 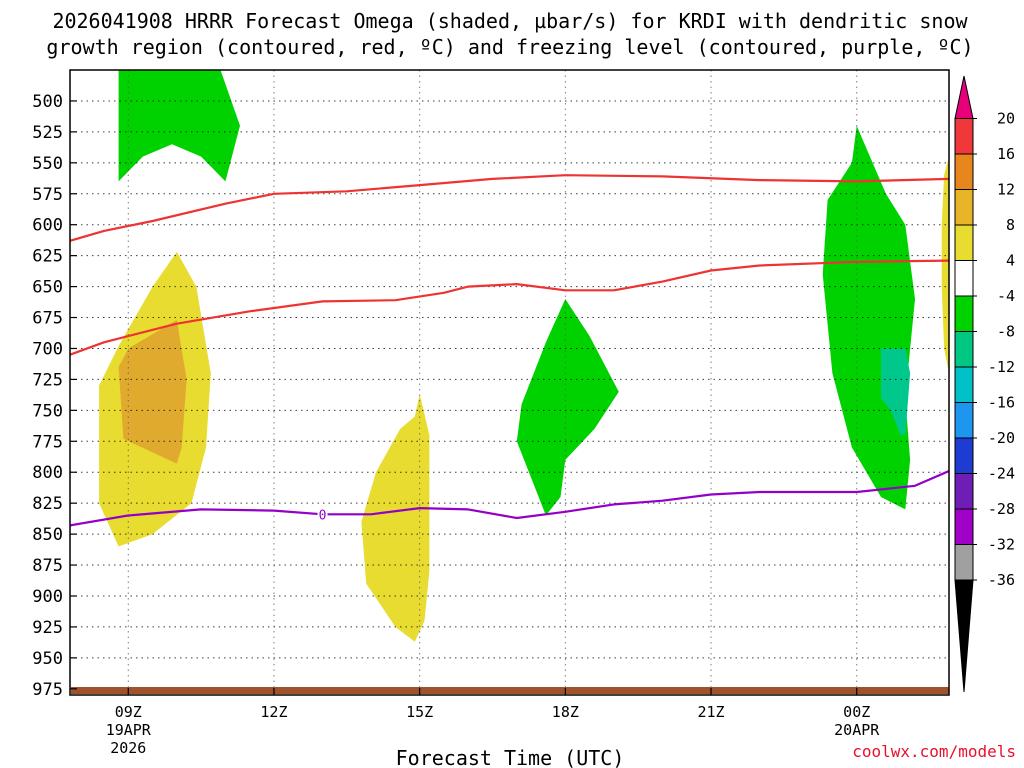 What do you see at coordinates (47, 535) in the screenshot?
I see `y-tick-label-850: 850` at bounding box center [47, 535].